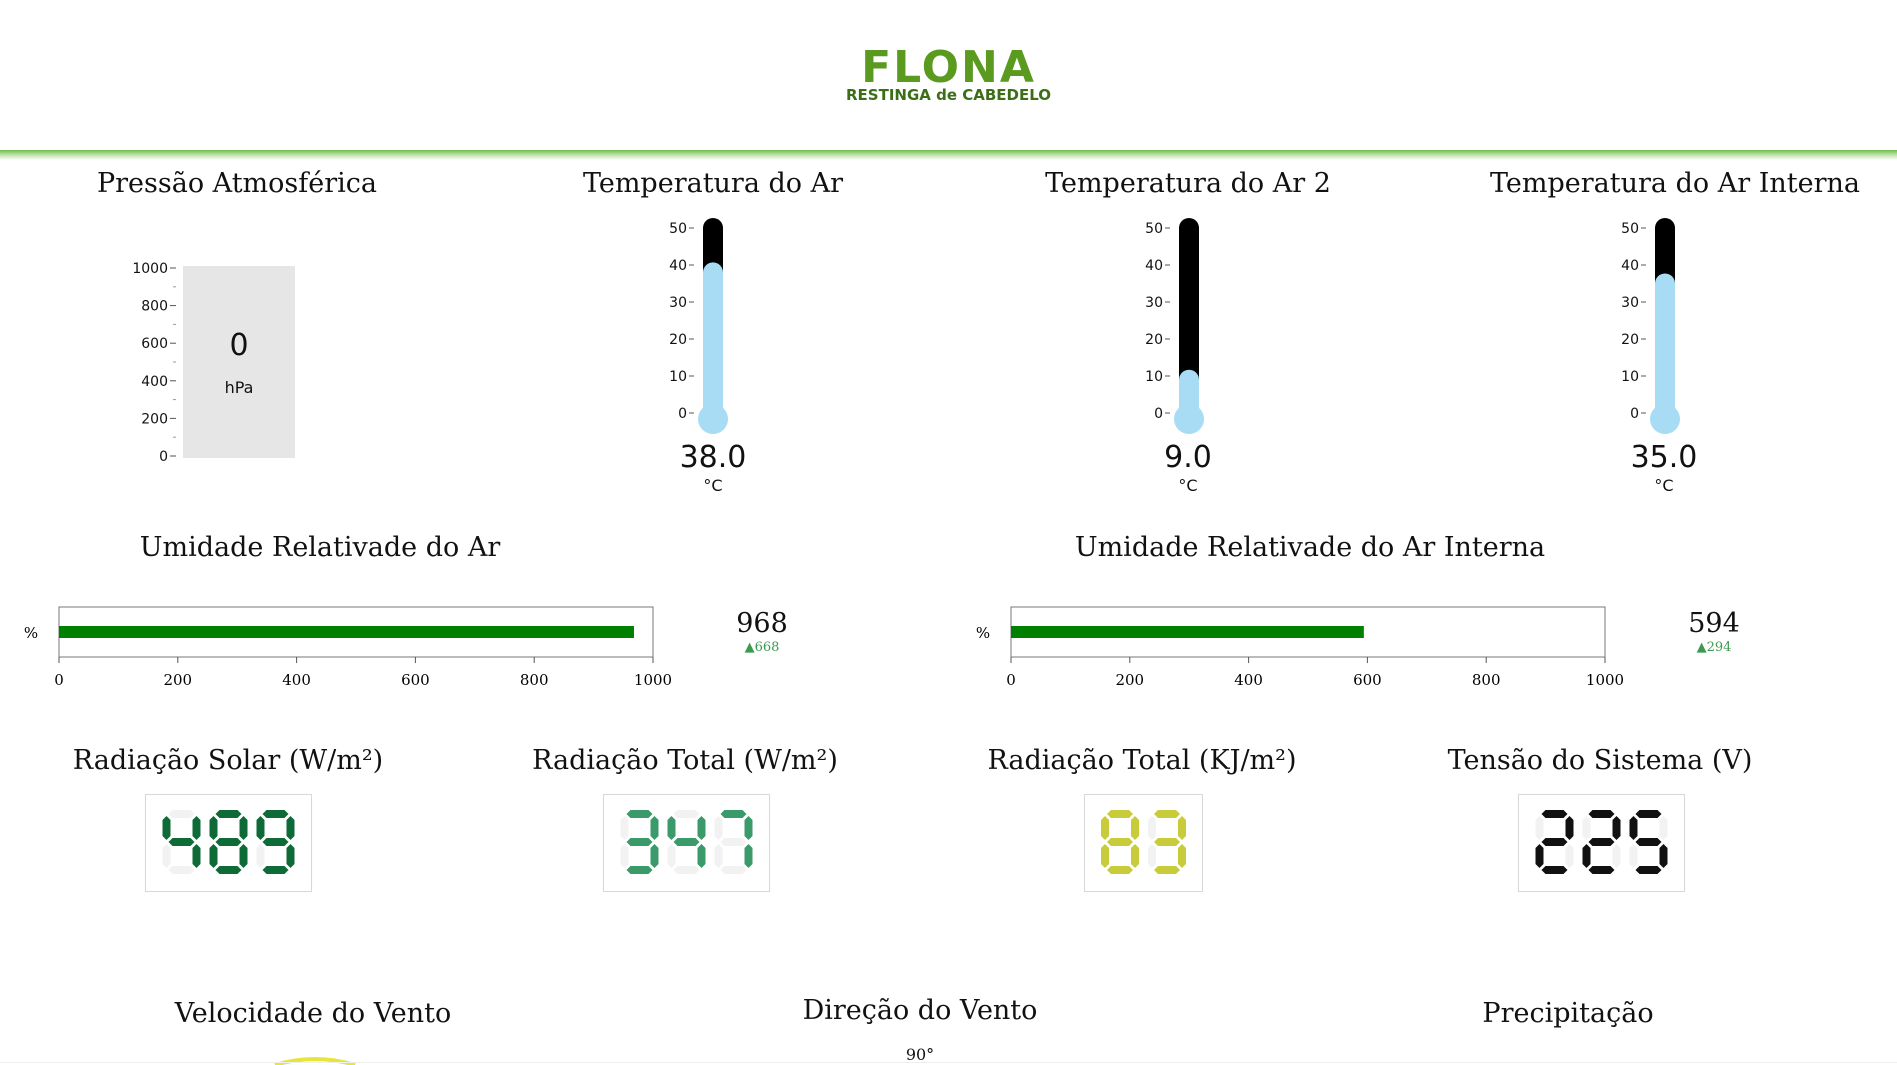  I want to click on pressure-tick-label: 400, so click(154, 382).